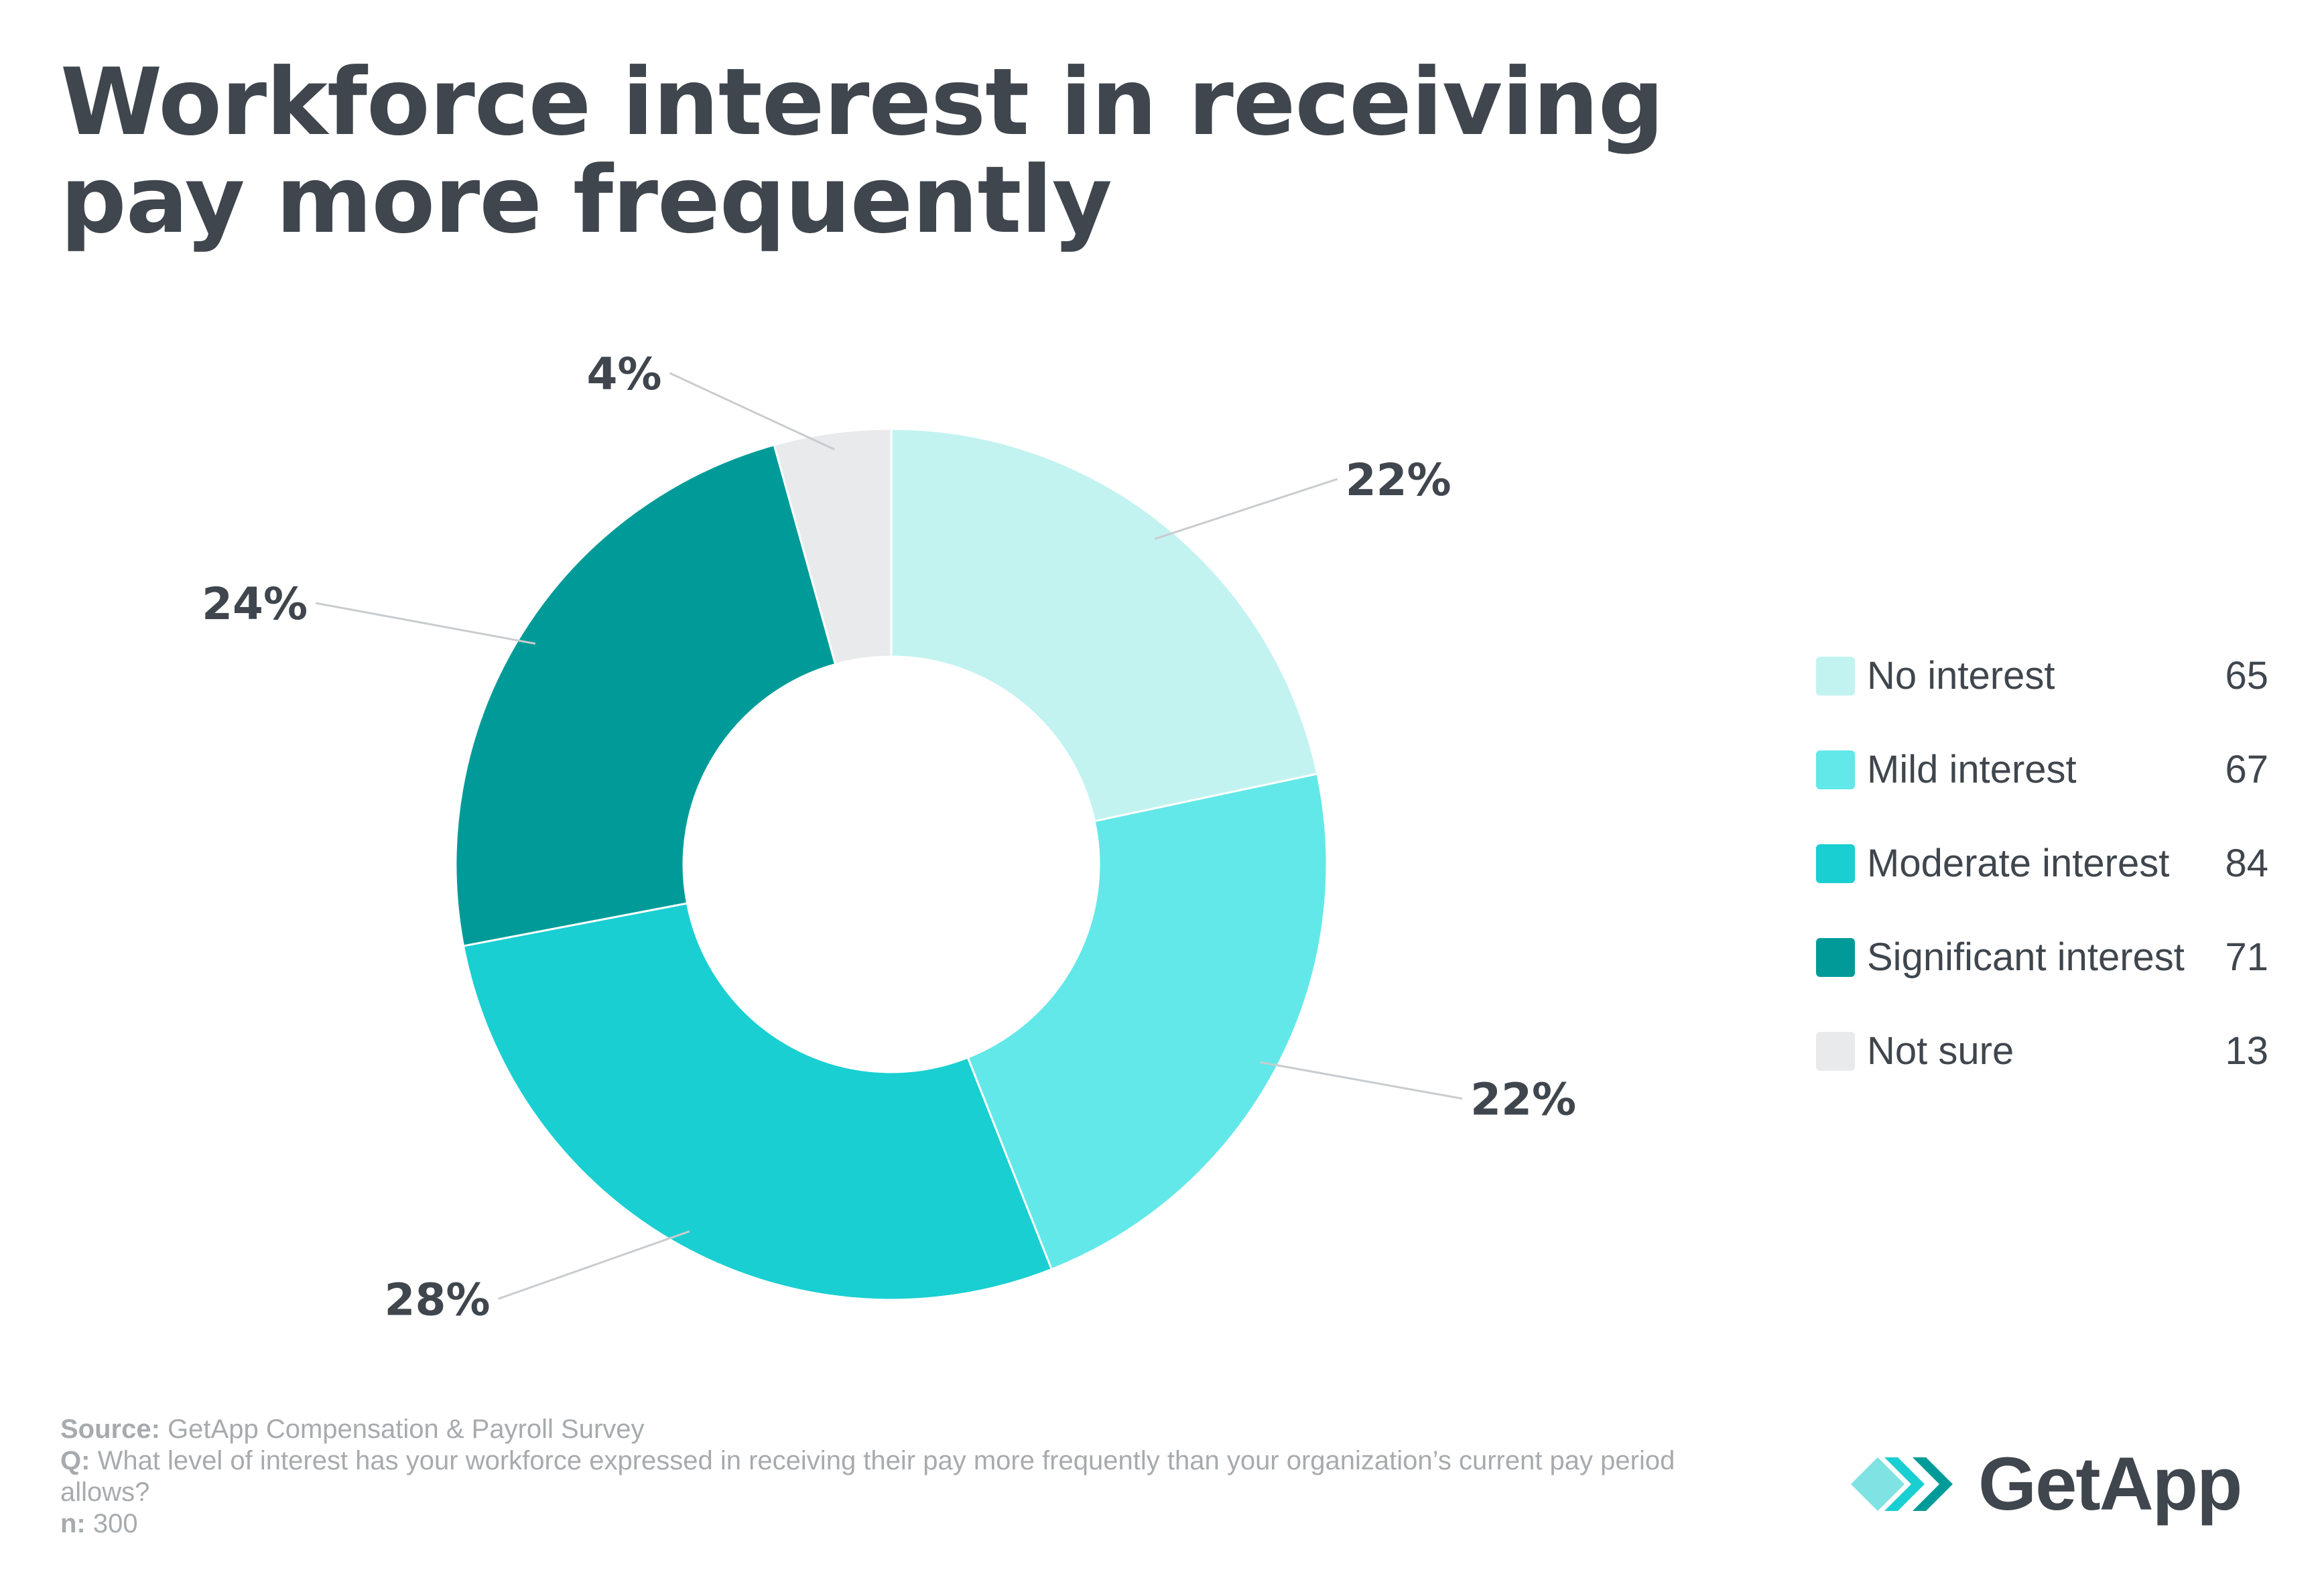 This screenshot has height=1588, width=2324. I want to click on percent-label-significant-interest: 24%, so click(255, 604).